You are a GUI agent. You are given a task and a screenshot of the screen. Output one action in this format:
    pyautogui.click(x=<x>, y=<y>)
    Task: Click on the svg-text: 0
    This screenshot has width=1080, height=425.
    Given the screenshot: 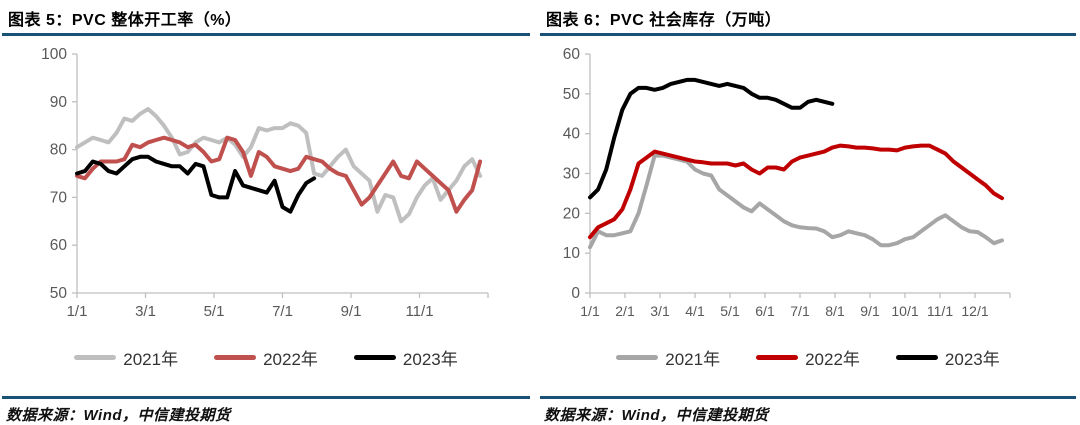 What is the action you would take?
    pyautogui.click(x=575, y=293)
    